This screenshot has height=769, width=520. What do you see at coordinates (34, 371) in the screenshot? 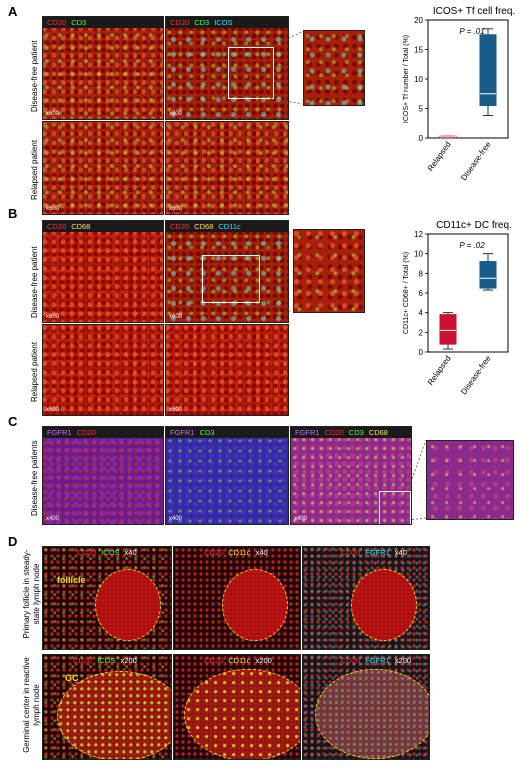
I see `row-label-b-2: Relapsed patient` at bounding box center [34, 371].